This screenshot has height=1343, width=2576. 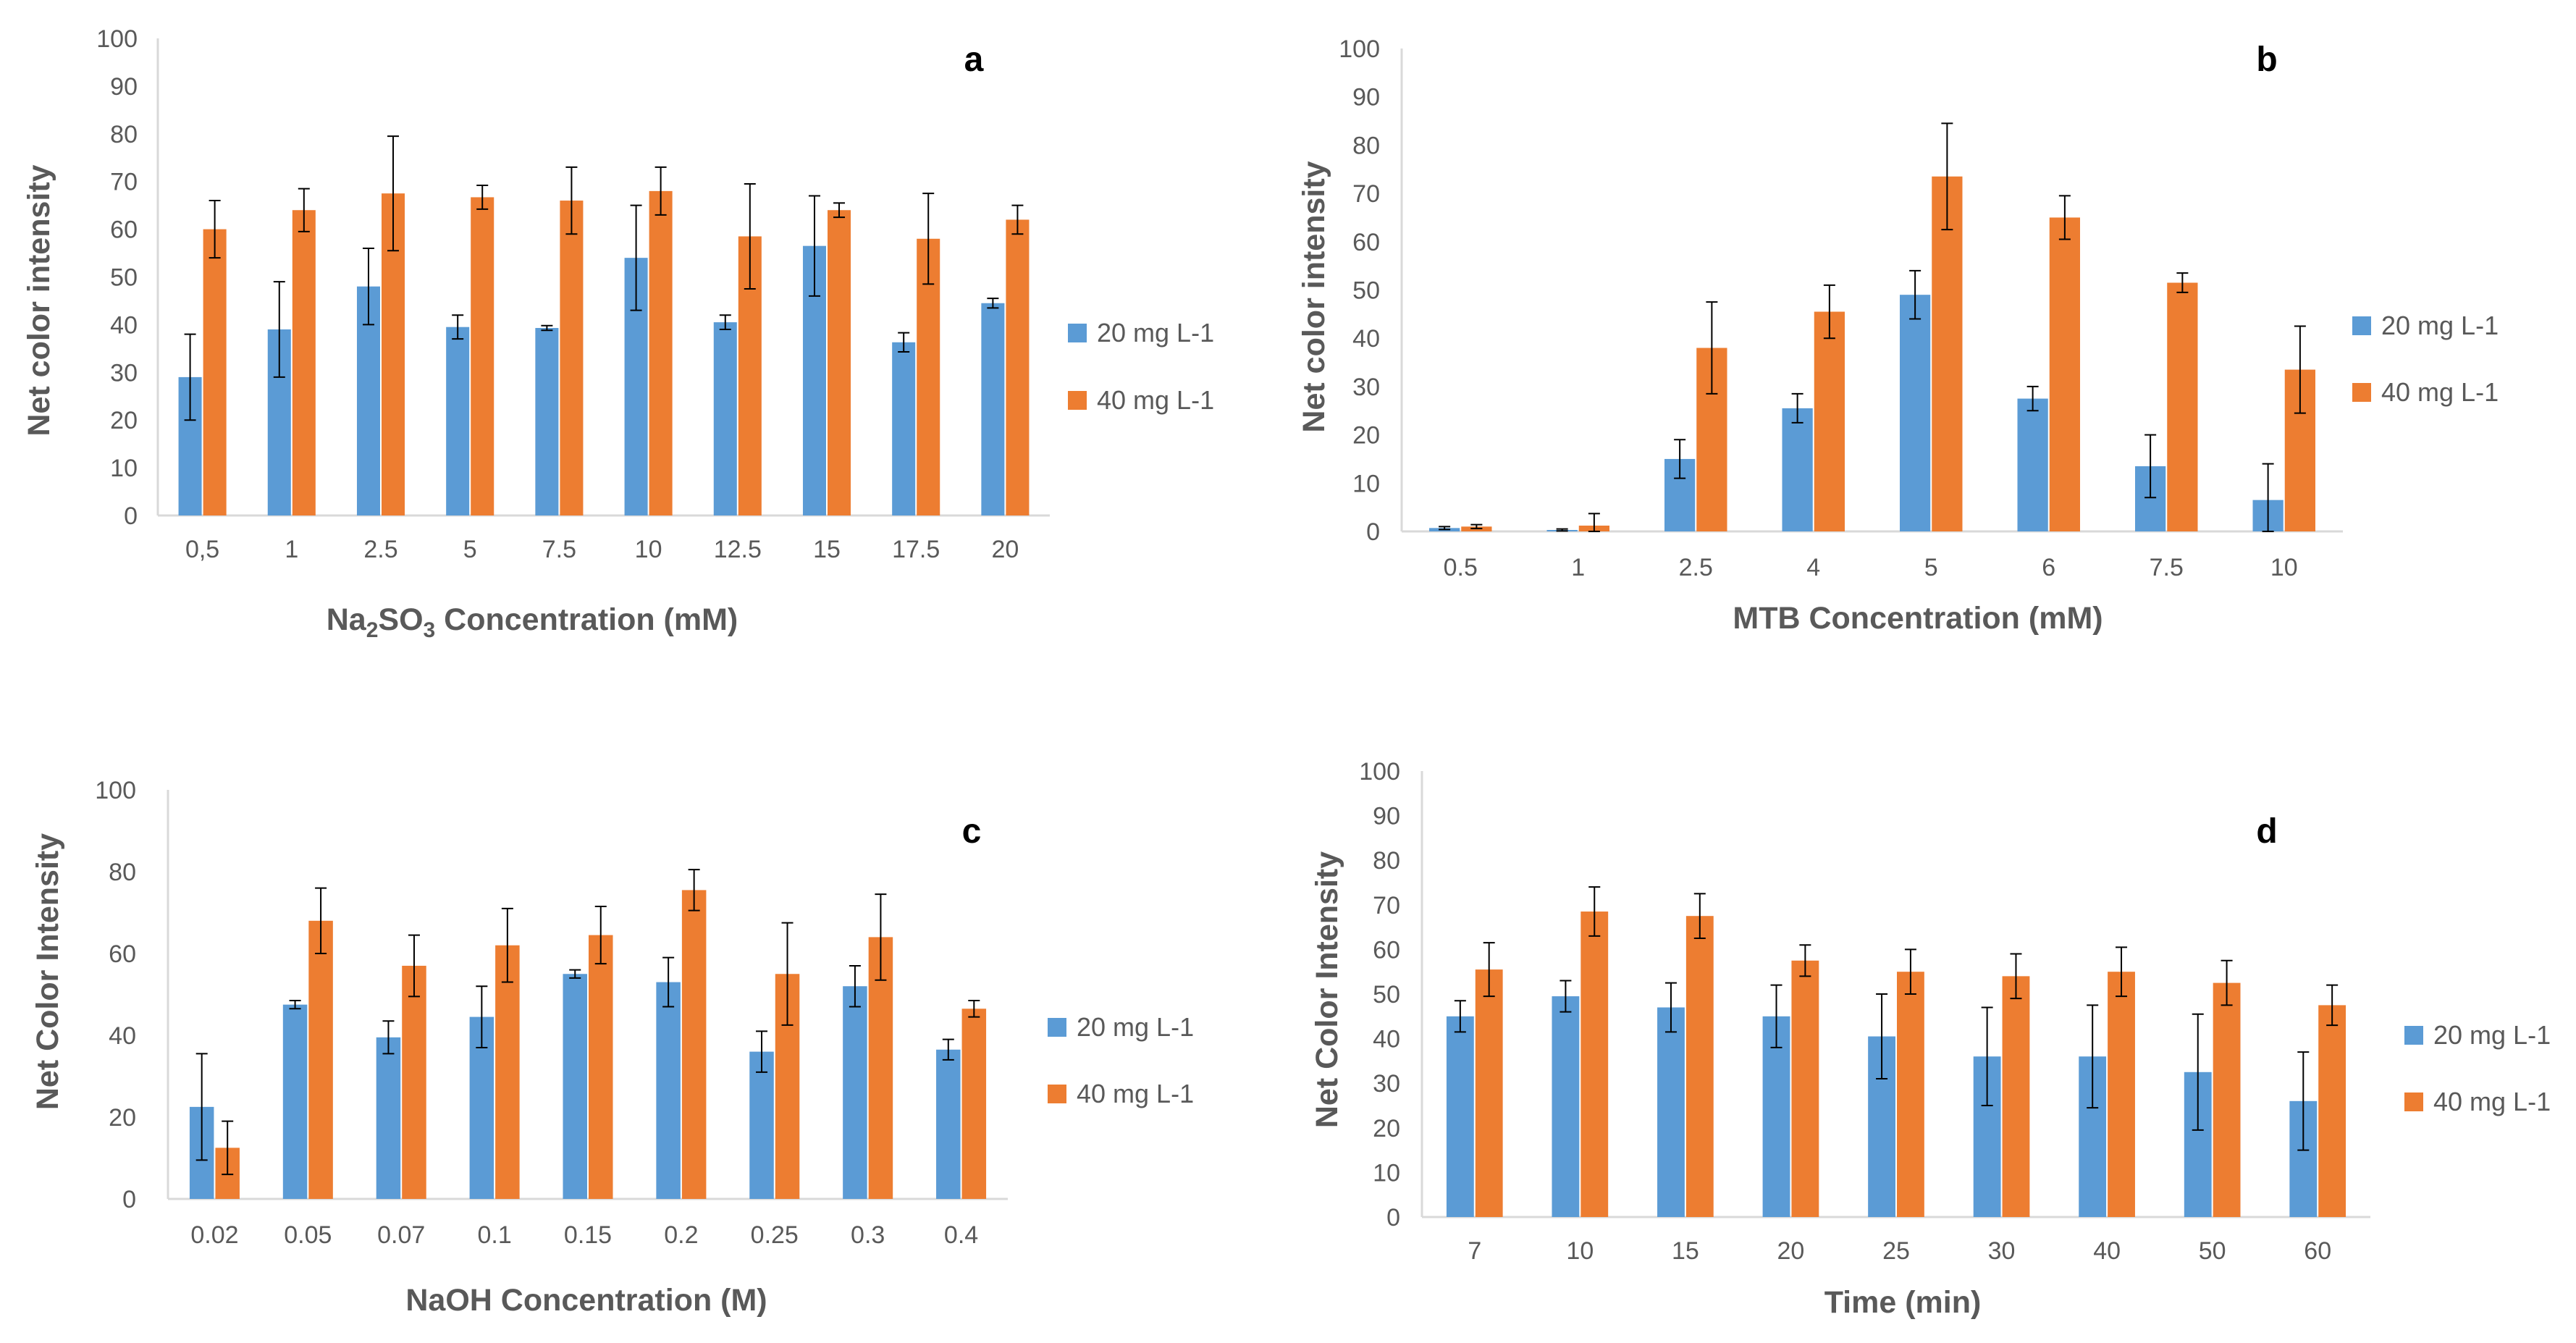 What do you see at coordinates (868, 1235) in the screenshot?
I see `x-tick-label: 0.3` at bounding box center [868, 1235].